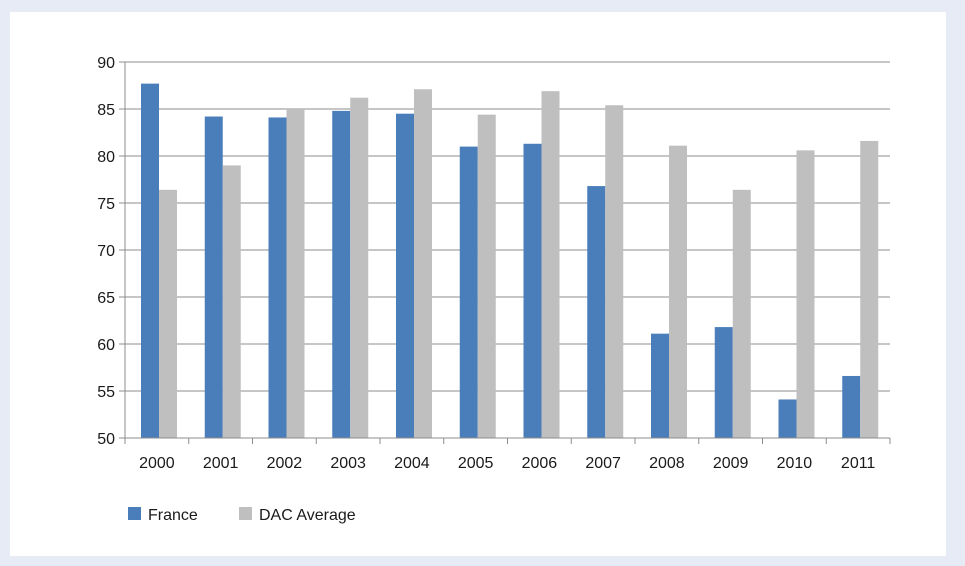 The image size is (965, 566). I want to click on bar-dac-average-2007, so click(614, 272).